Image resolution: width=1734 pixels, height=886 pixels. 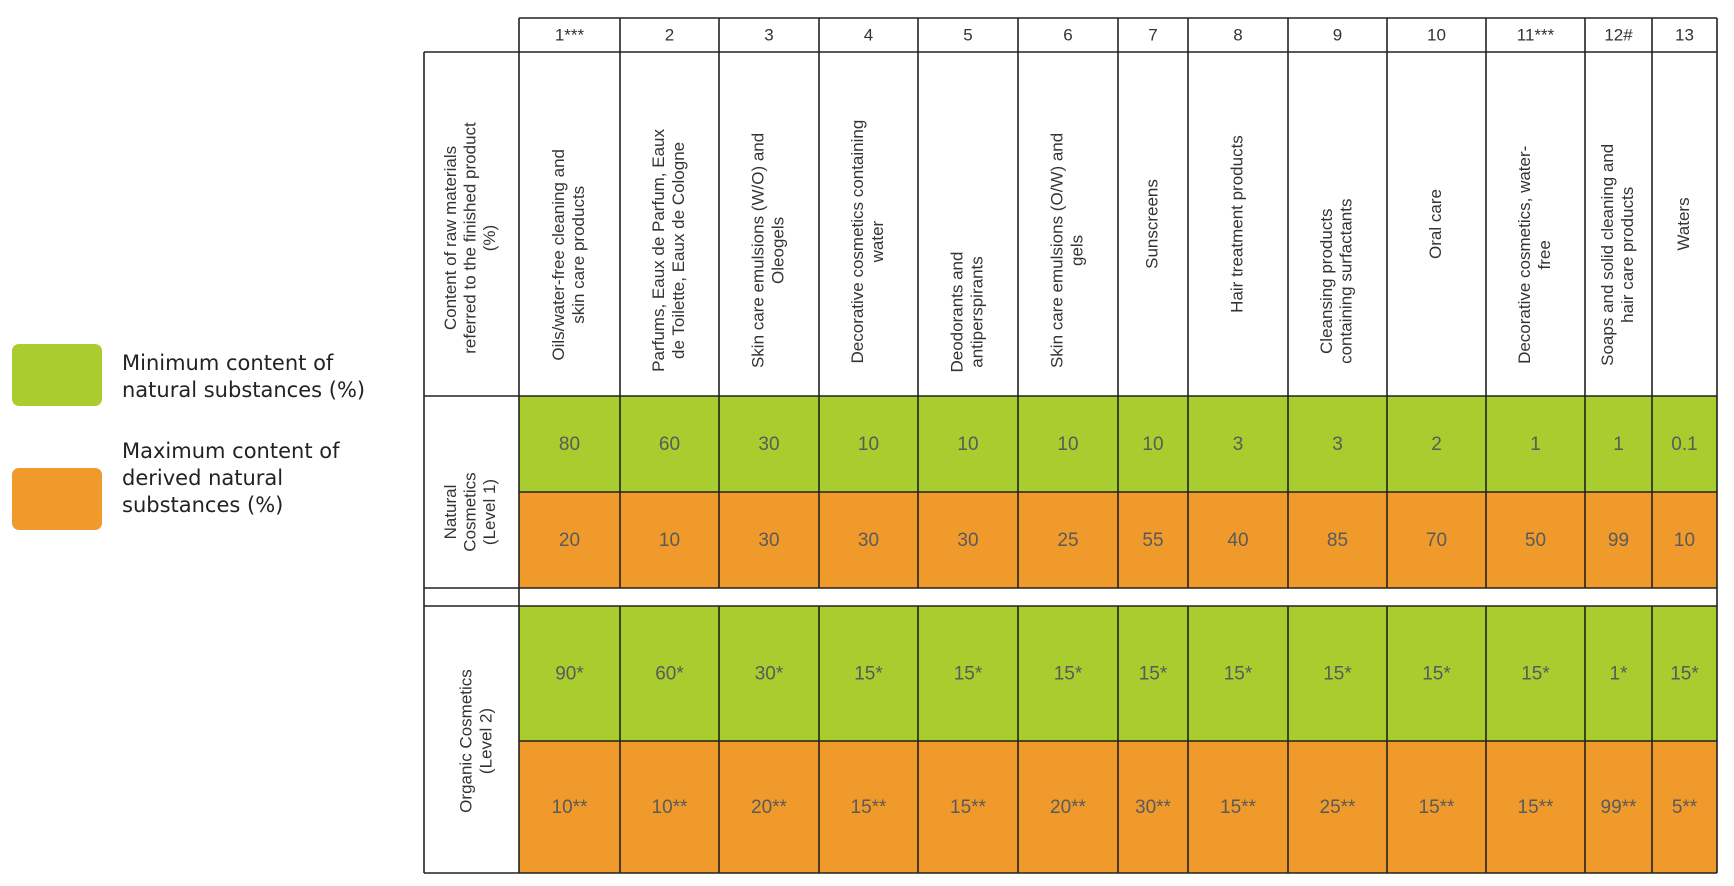 I want to click on column-number-9: 9, so click(x=1337, y=34).